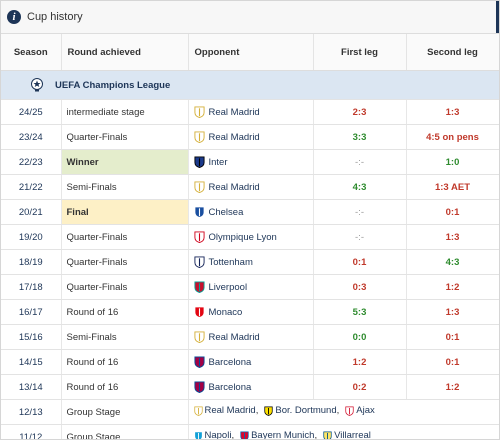 Image resolution: width=500 pixels, height=440 pixels. What do you see at coordinates (199, 287) in the screenshot?
I see `liverpool-crest-icon` at bounding box center [199, 287].